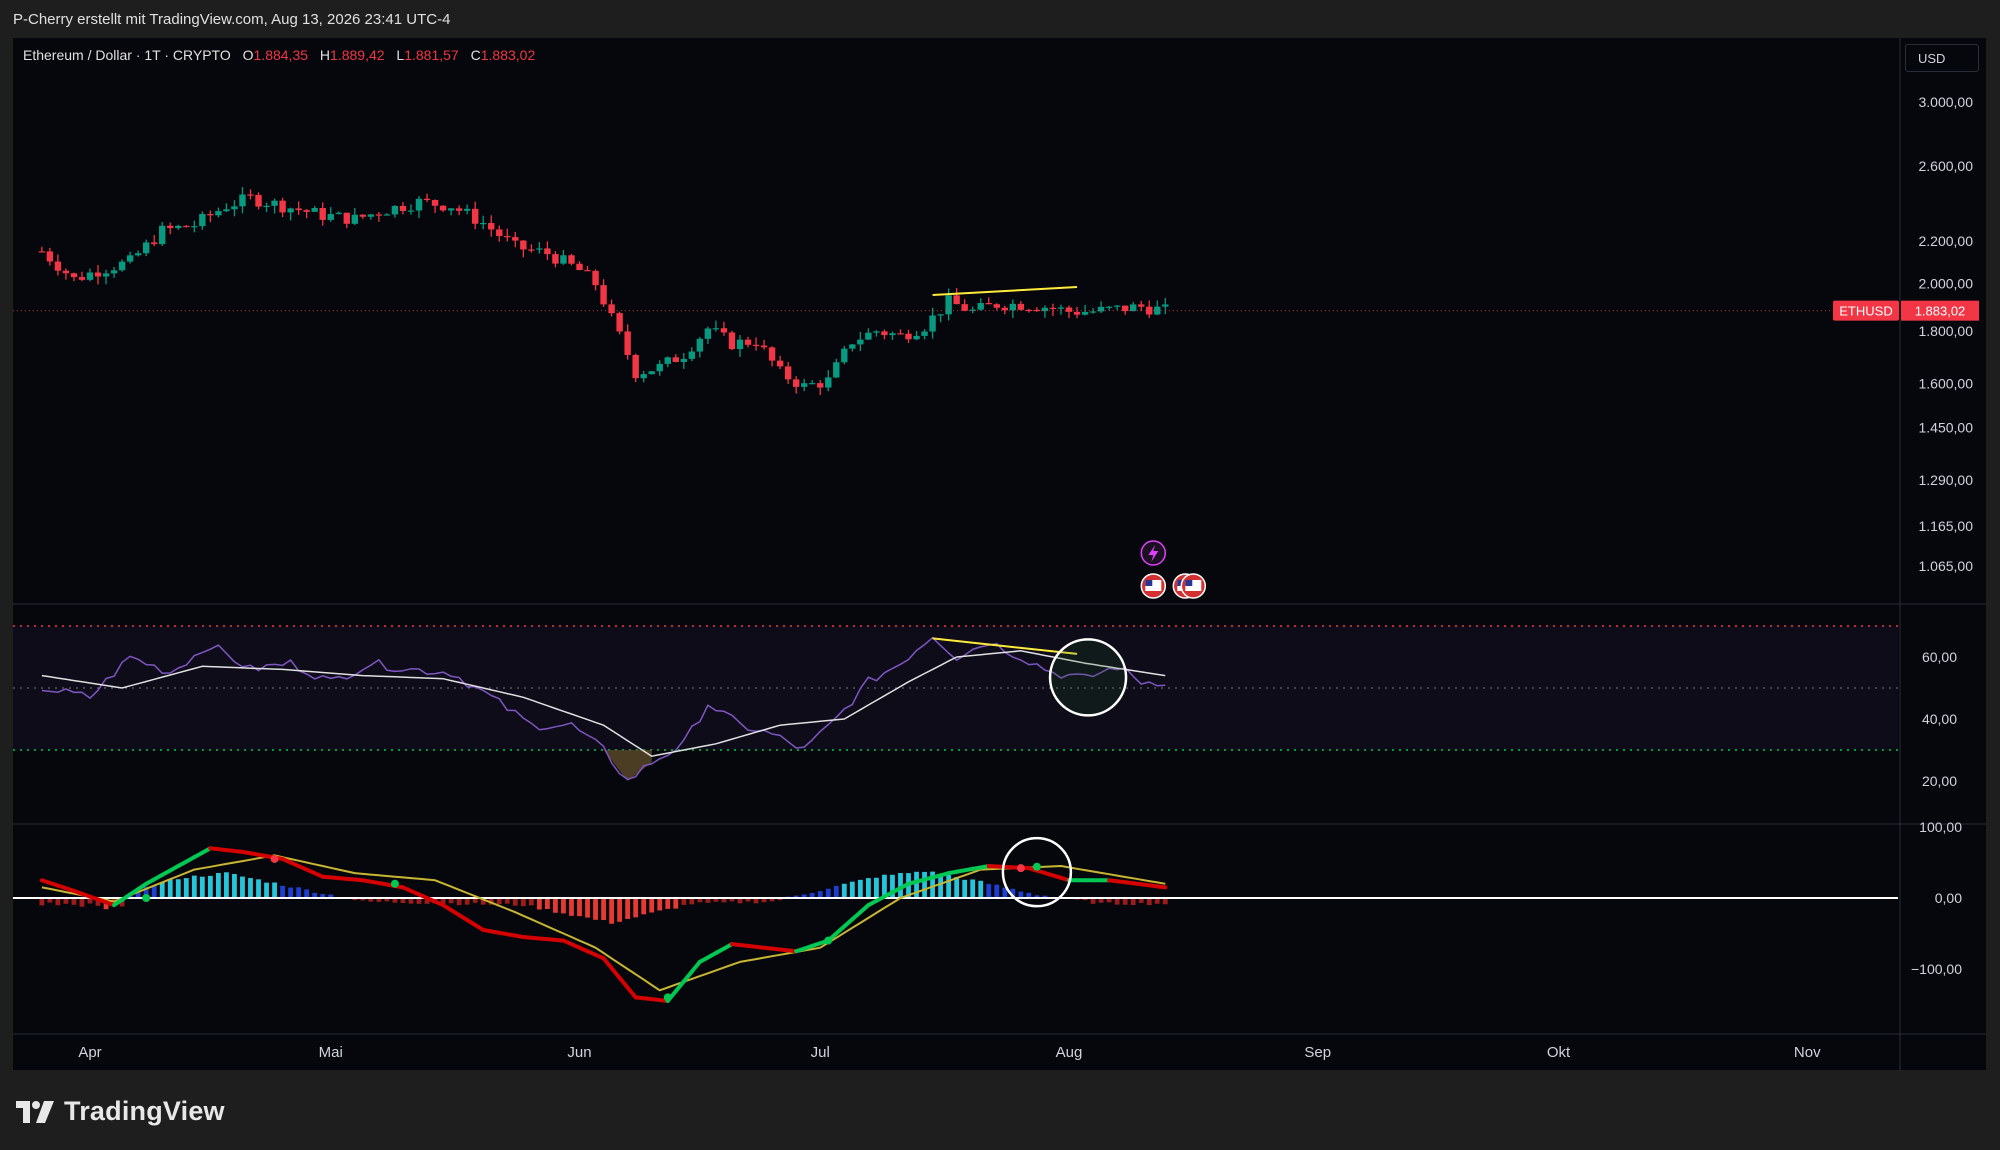 This screenshot has height=1150, width=2000. What do you see at coordinates (1088, 677) in the screenshot?
I see `rsi-highlight-circle` at bounding box center [1088, 677].